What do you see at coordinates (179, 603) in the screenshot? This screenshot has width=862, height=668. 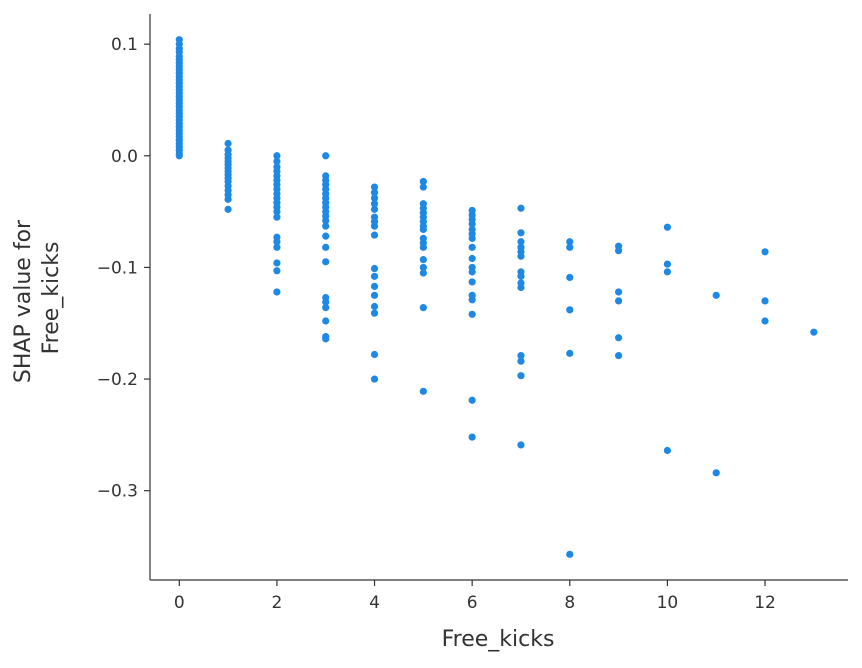 I see `x-tick-label: 0` at bounding box center [179, 603].